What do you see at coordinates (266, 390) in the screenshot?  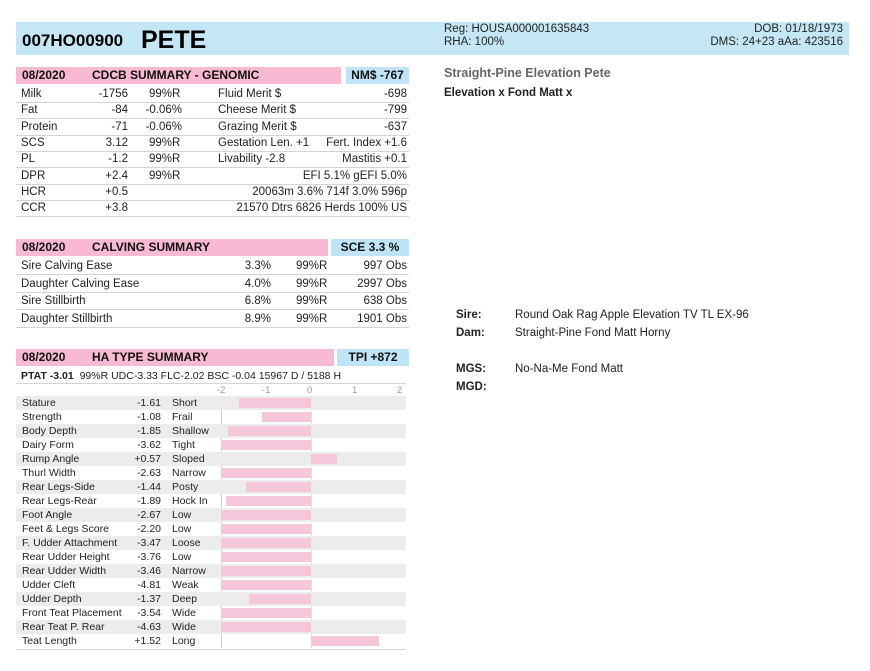 I see `scale-tick-label: -1` at bounding box center [266, 390].